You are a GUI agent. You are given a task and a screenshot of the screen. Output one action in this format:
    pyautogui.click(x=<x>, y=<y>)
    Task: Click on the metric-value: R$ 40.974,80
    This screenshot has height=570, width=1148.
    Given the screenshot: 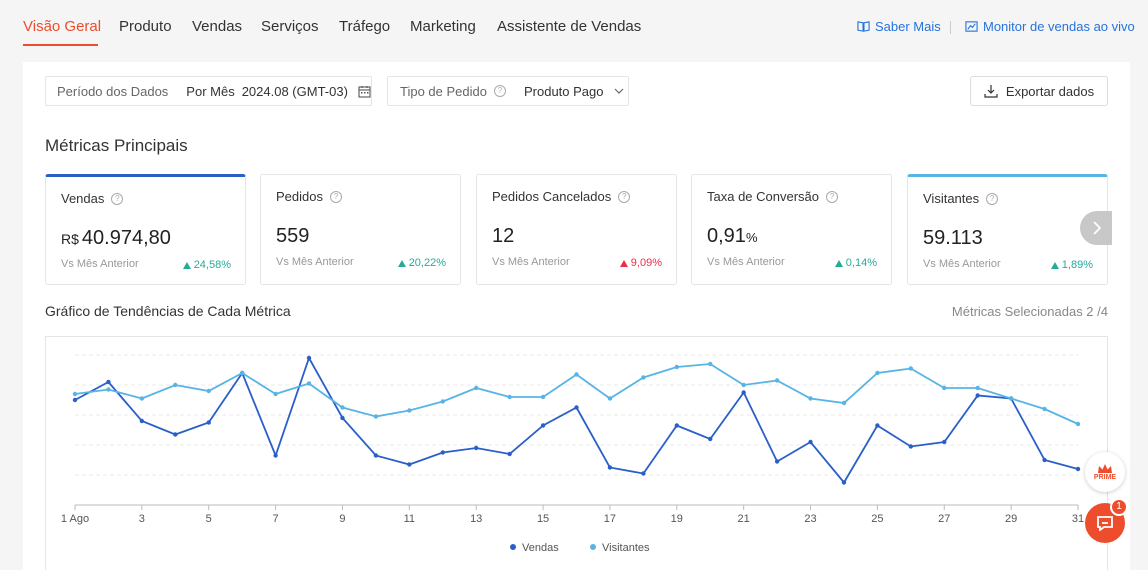 What is the action you would take?
    pyautogui.click(x=116, y=238)
    